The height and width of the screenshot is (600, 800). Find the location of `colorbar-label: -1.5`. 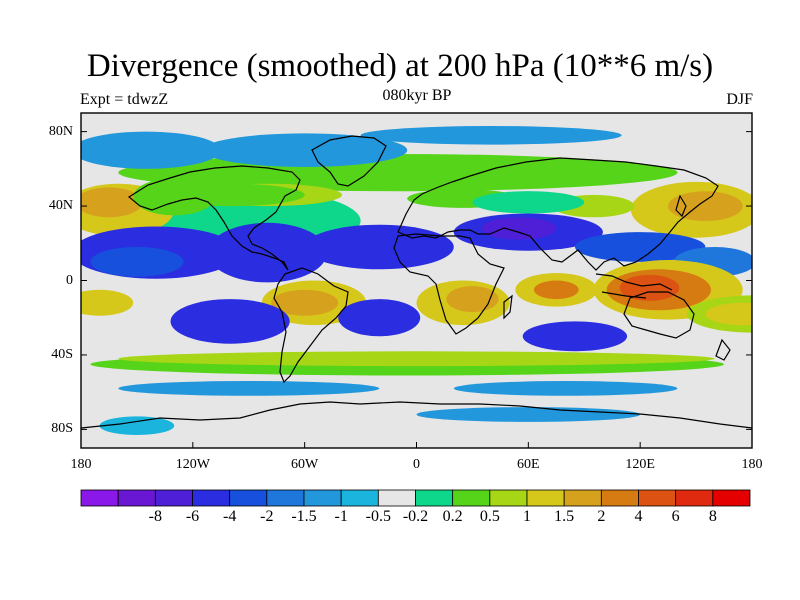

colorbar-label: -1.5 is located at coordinates (304, 516).